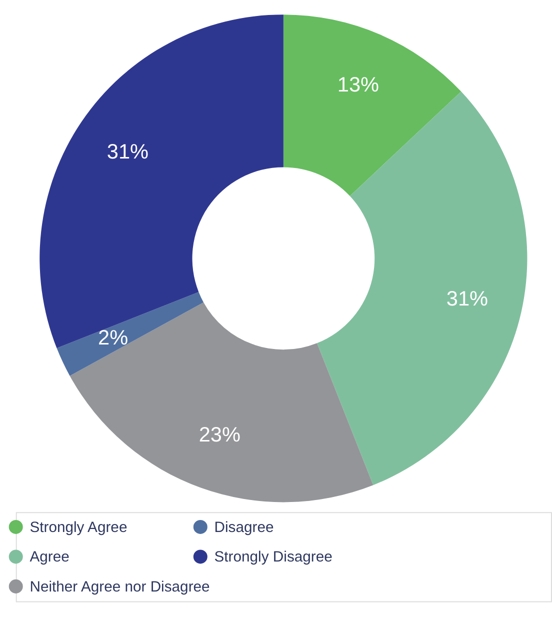  What do you see at coordinates (273, 558) in the screenshot?
I see `legend-label: Strongly Disagree` at bounding box center [273, 558].